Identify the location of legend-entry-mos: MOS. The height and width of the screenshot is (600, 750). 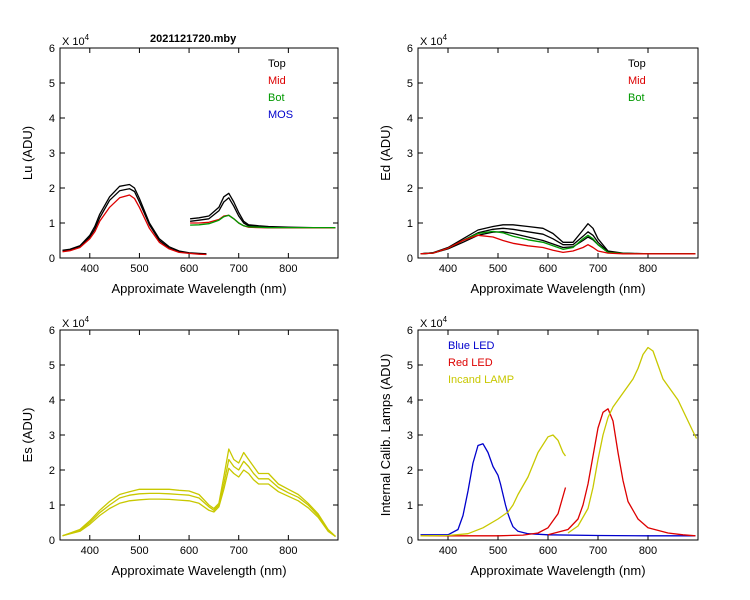
(280, 115).